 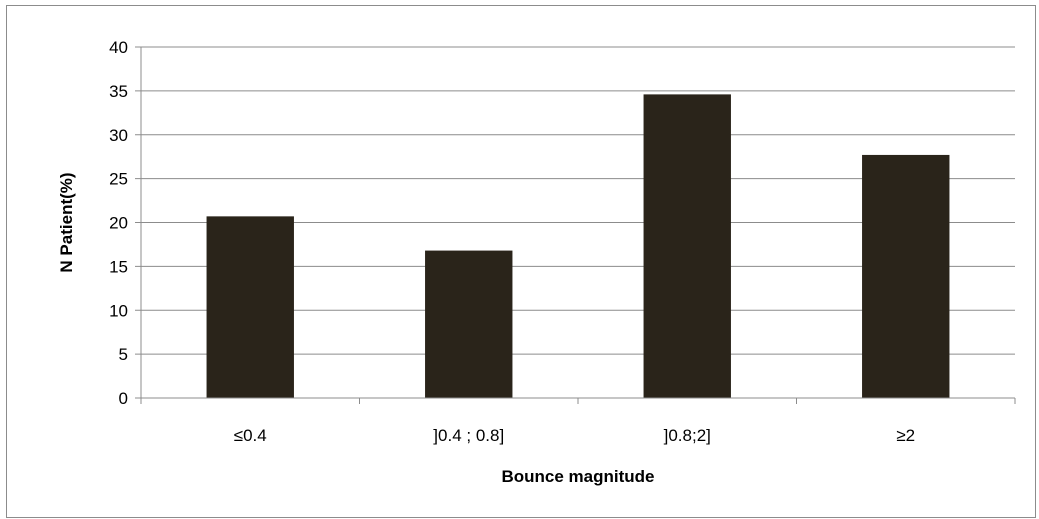 I want to click on y-tick-label: 0, so click(x=123, y=398).